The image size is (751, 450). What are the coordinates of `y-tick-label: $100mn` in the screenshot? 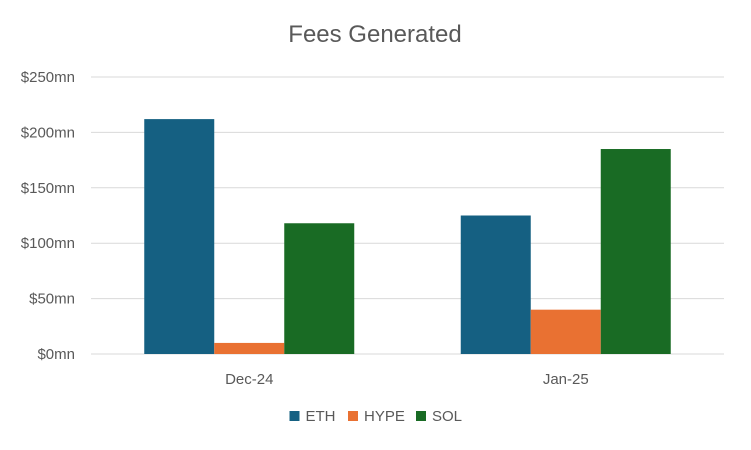 It's located at (48, 243).